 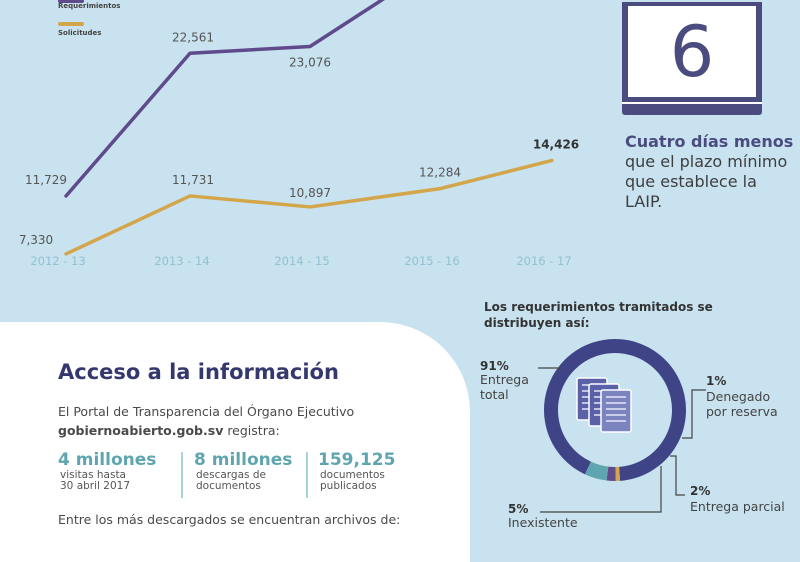 I want to click on stat-label: 30 abril 2017, so click(x=108, y=486).